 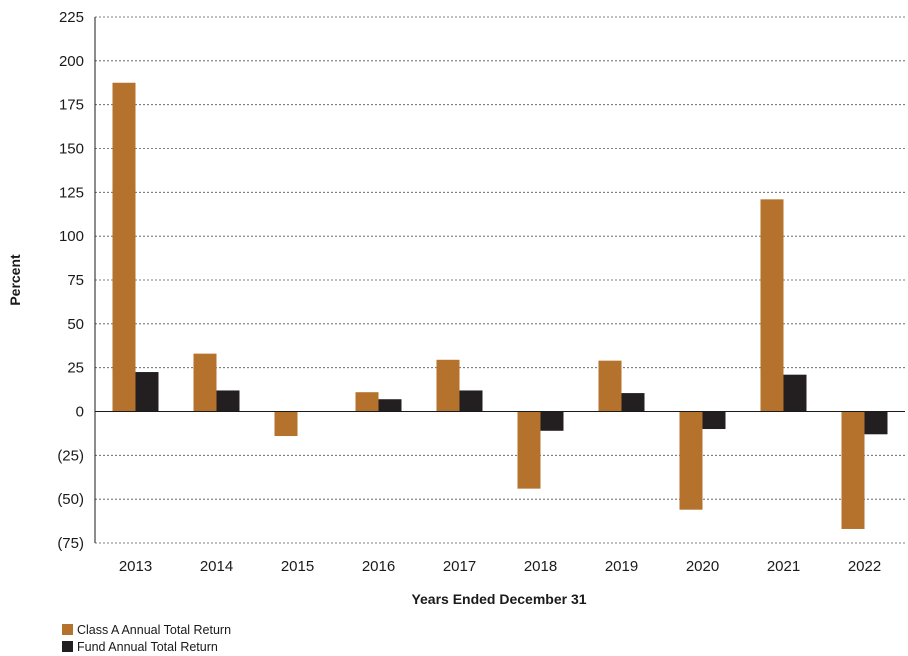 What do you see at coordinates (378, 566) in the screenshot?
I see `x-tick-label: 2016` at bounding box center [378, 566].